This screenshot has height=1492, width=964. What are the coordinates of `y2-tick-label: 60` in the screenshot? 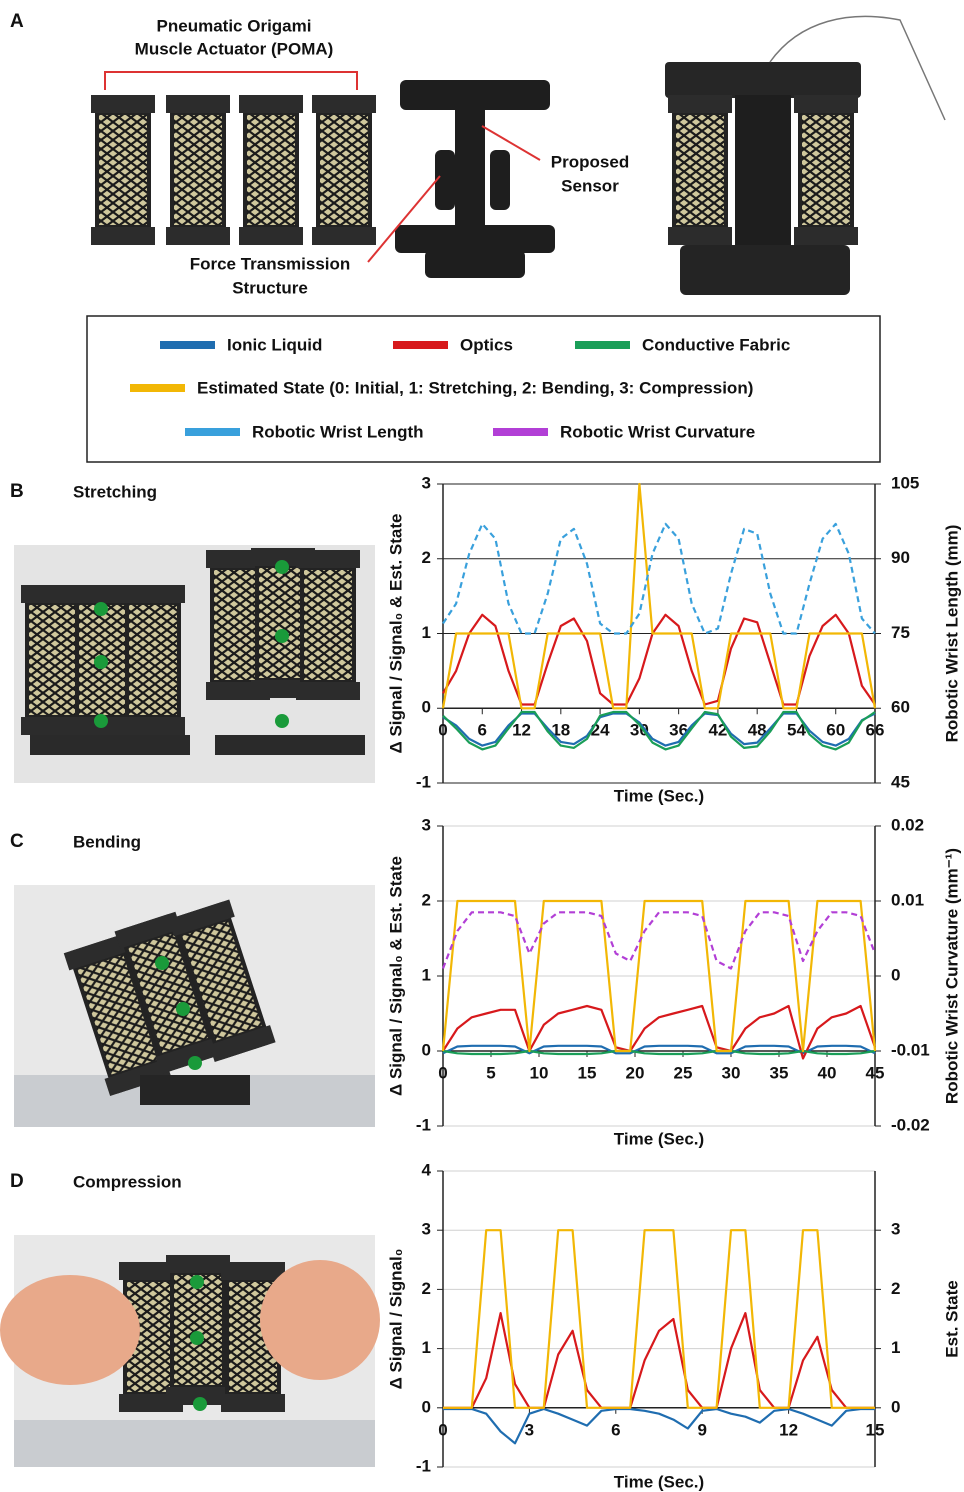 It's located at (900, 707).